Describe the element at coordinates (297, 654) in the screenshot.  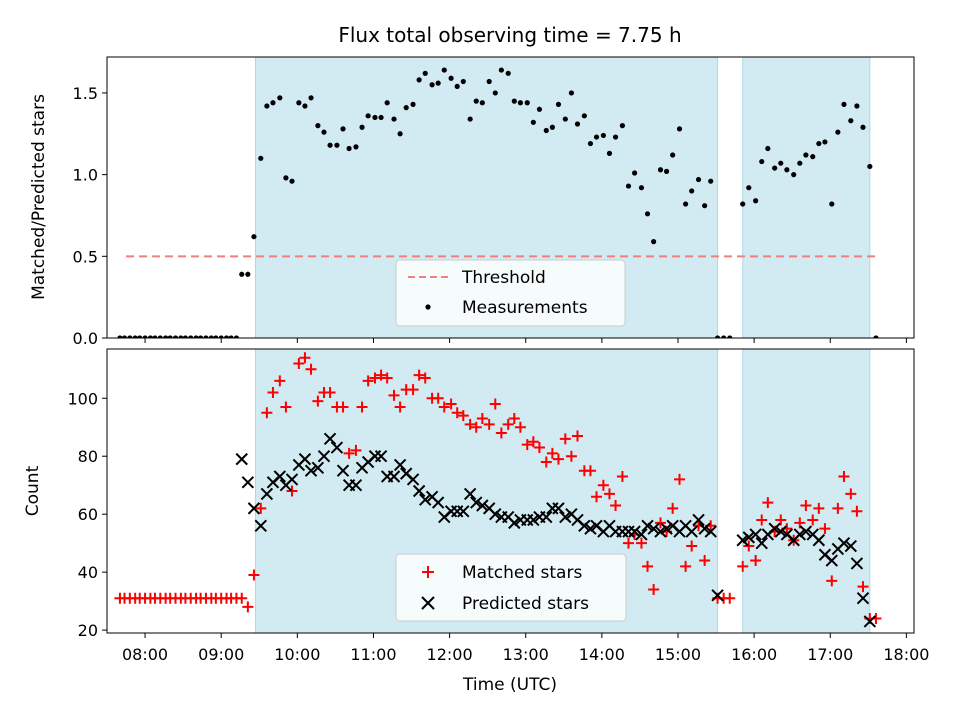
I see `x-tick-label: 10:00` at that location.